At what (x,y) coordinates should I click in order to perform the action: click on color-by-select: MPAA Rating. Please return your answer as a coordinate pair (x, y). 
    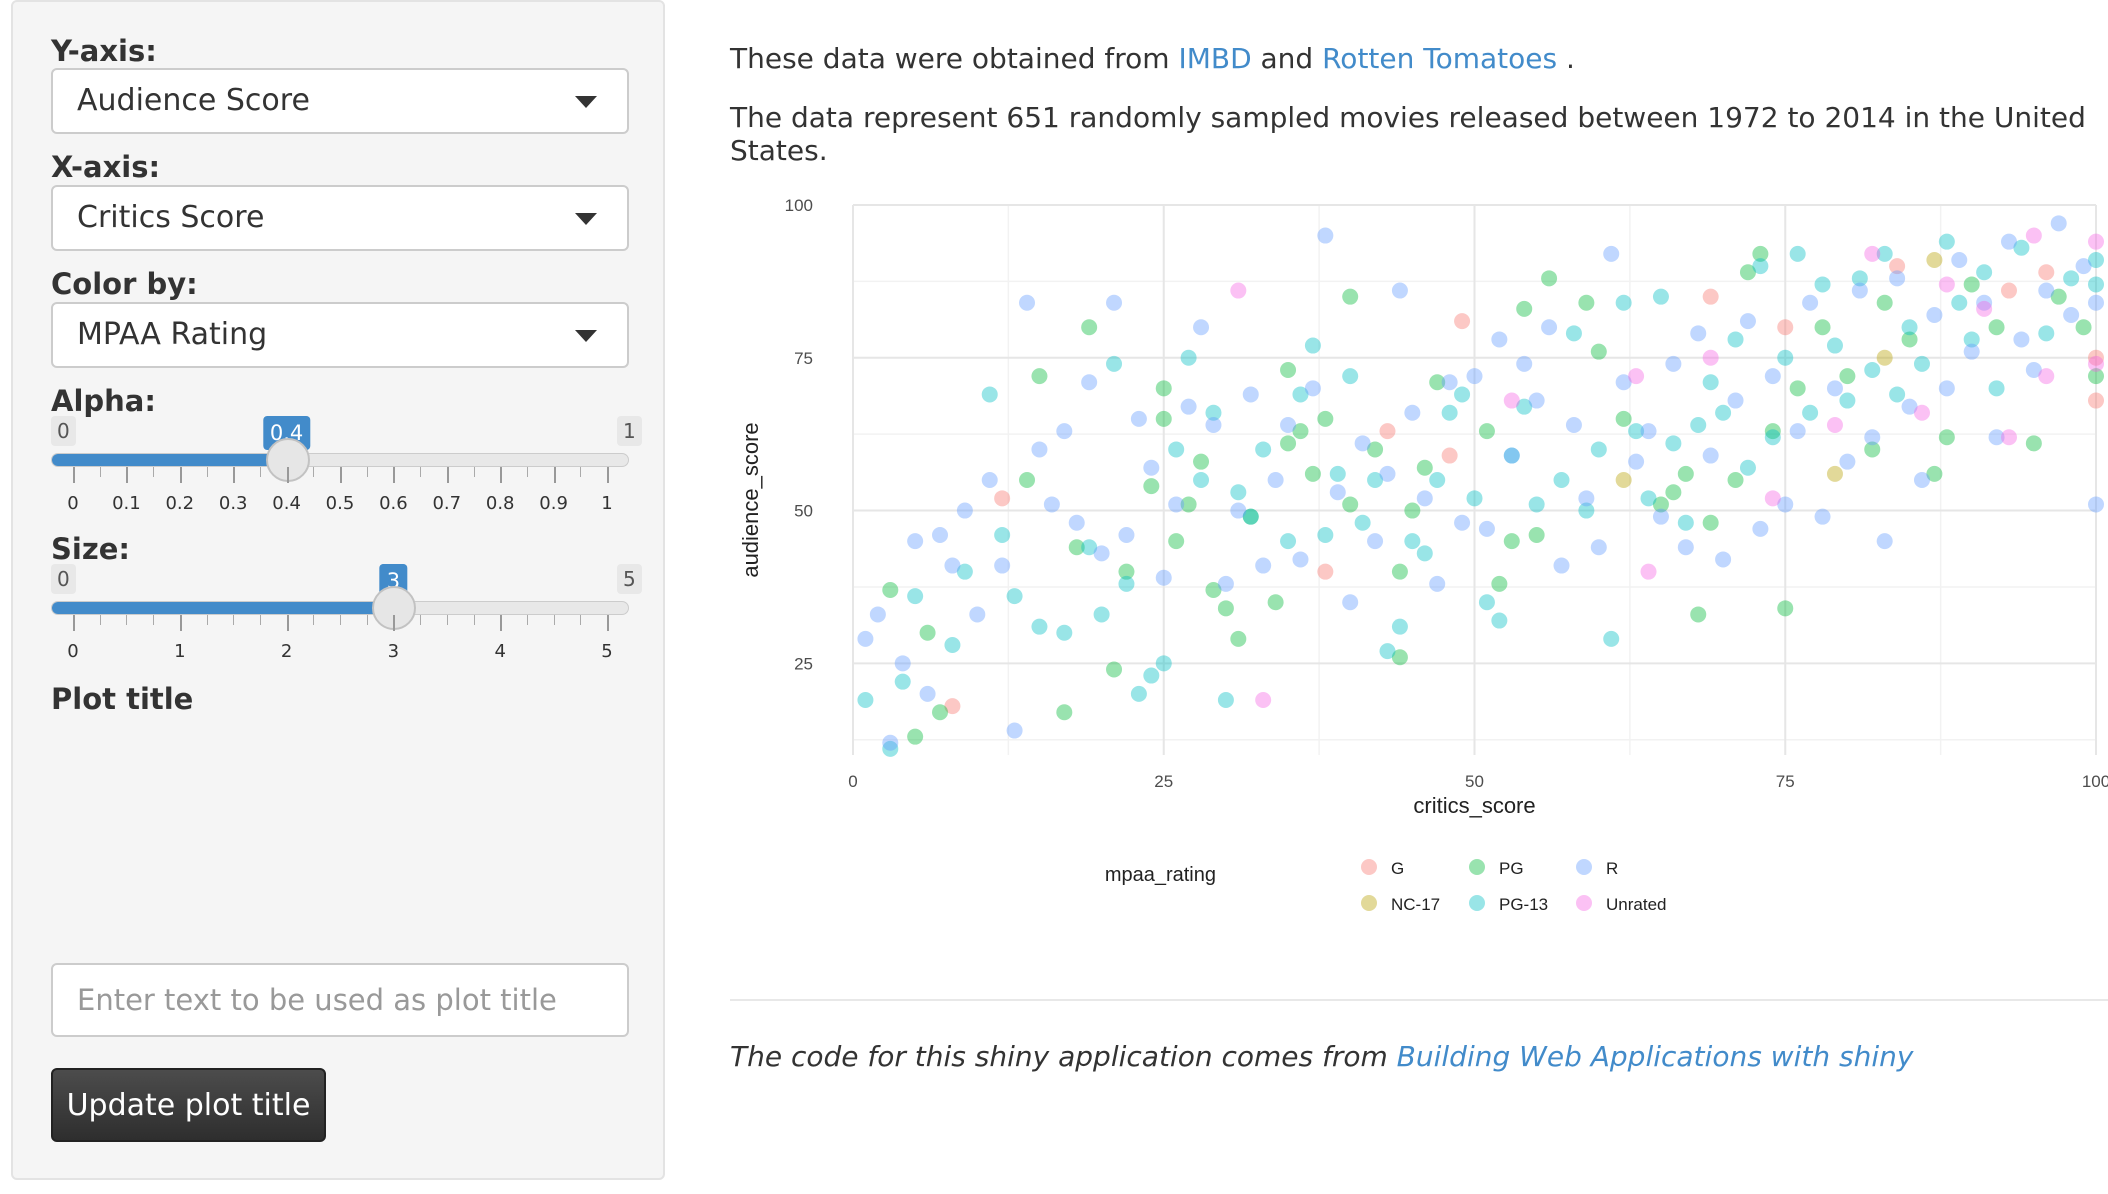
    Looking at the image, I should click on (340, 335).